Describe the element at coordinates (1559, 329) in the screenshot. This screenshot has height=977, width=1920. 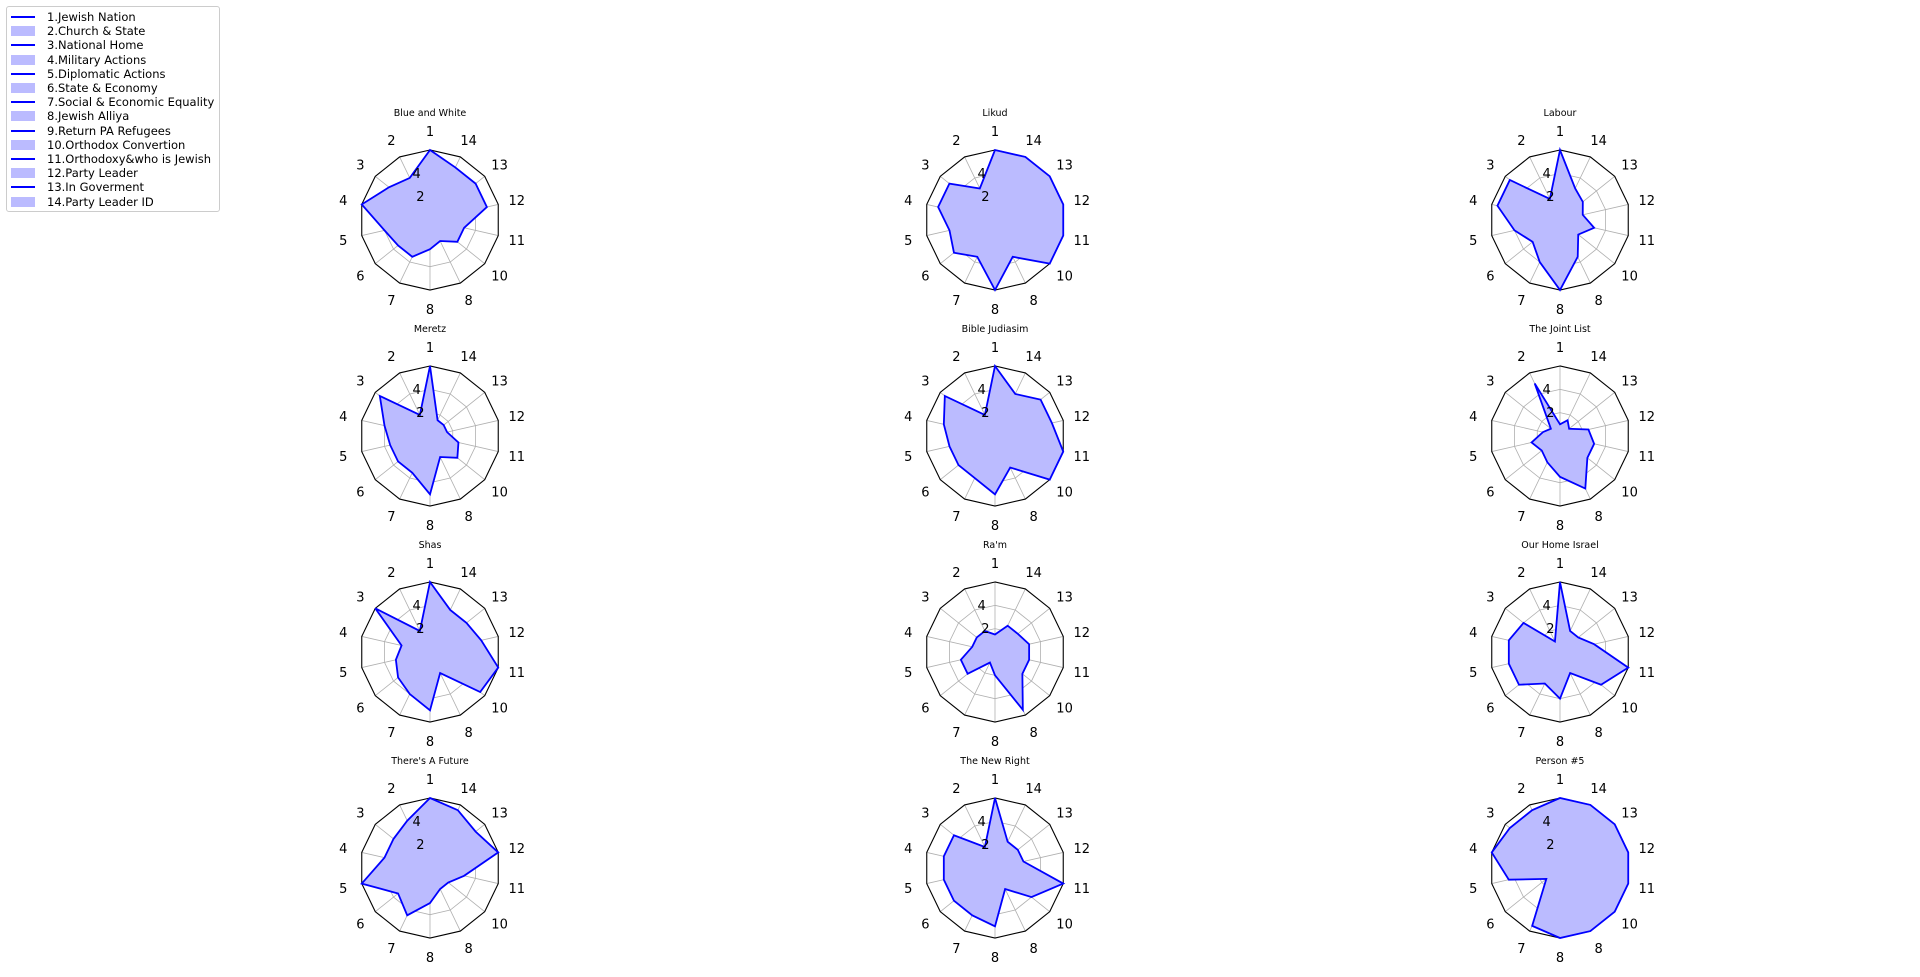
I see `chart-title: The Joint List` at that location.